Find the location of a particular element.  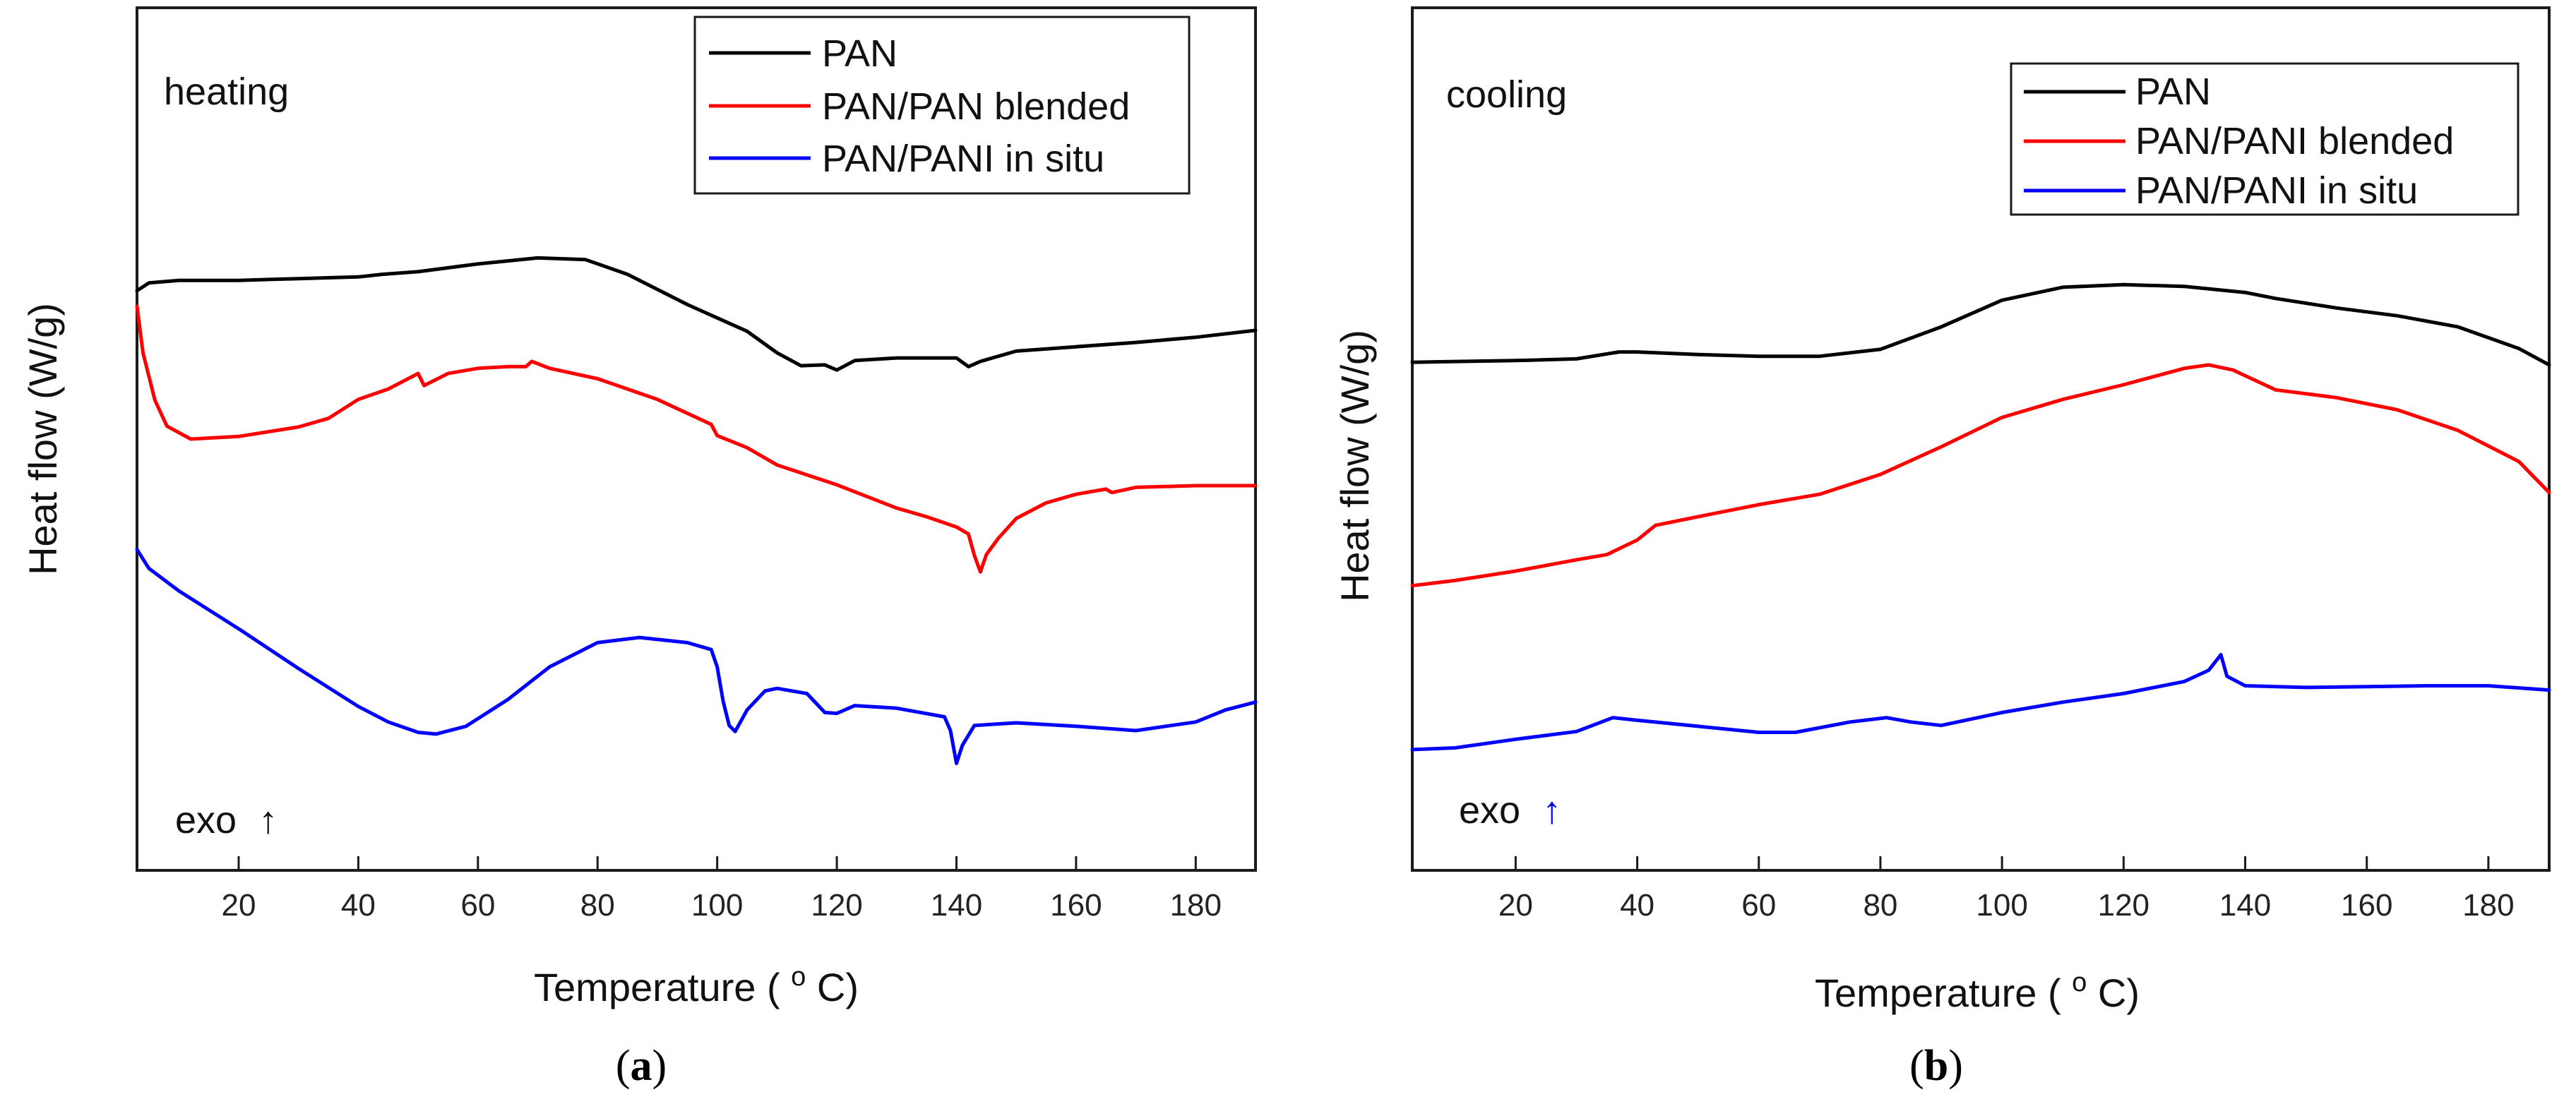

legend-label-blended-a: PAN/PAN blended is located at coordinates (976, 106).